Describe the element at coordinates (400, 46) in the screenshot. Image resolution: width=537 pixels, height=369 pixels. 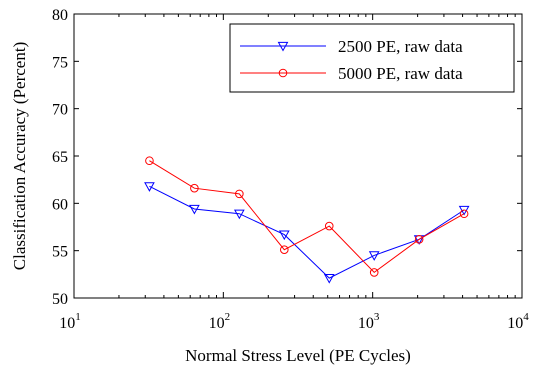
I see `legend-label: 2500 PE, raw data` at that location.